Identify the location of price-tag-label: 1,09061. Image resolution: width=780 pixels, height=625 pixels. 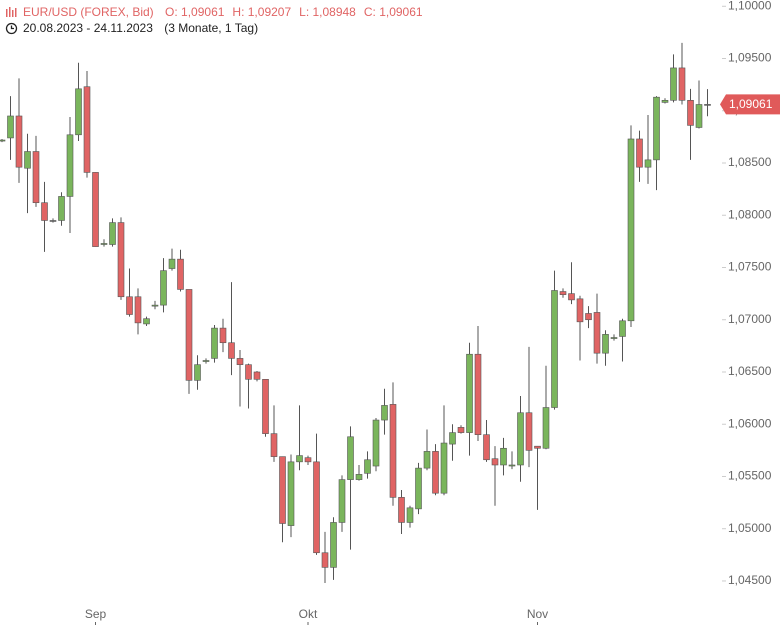
(751, 104).